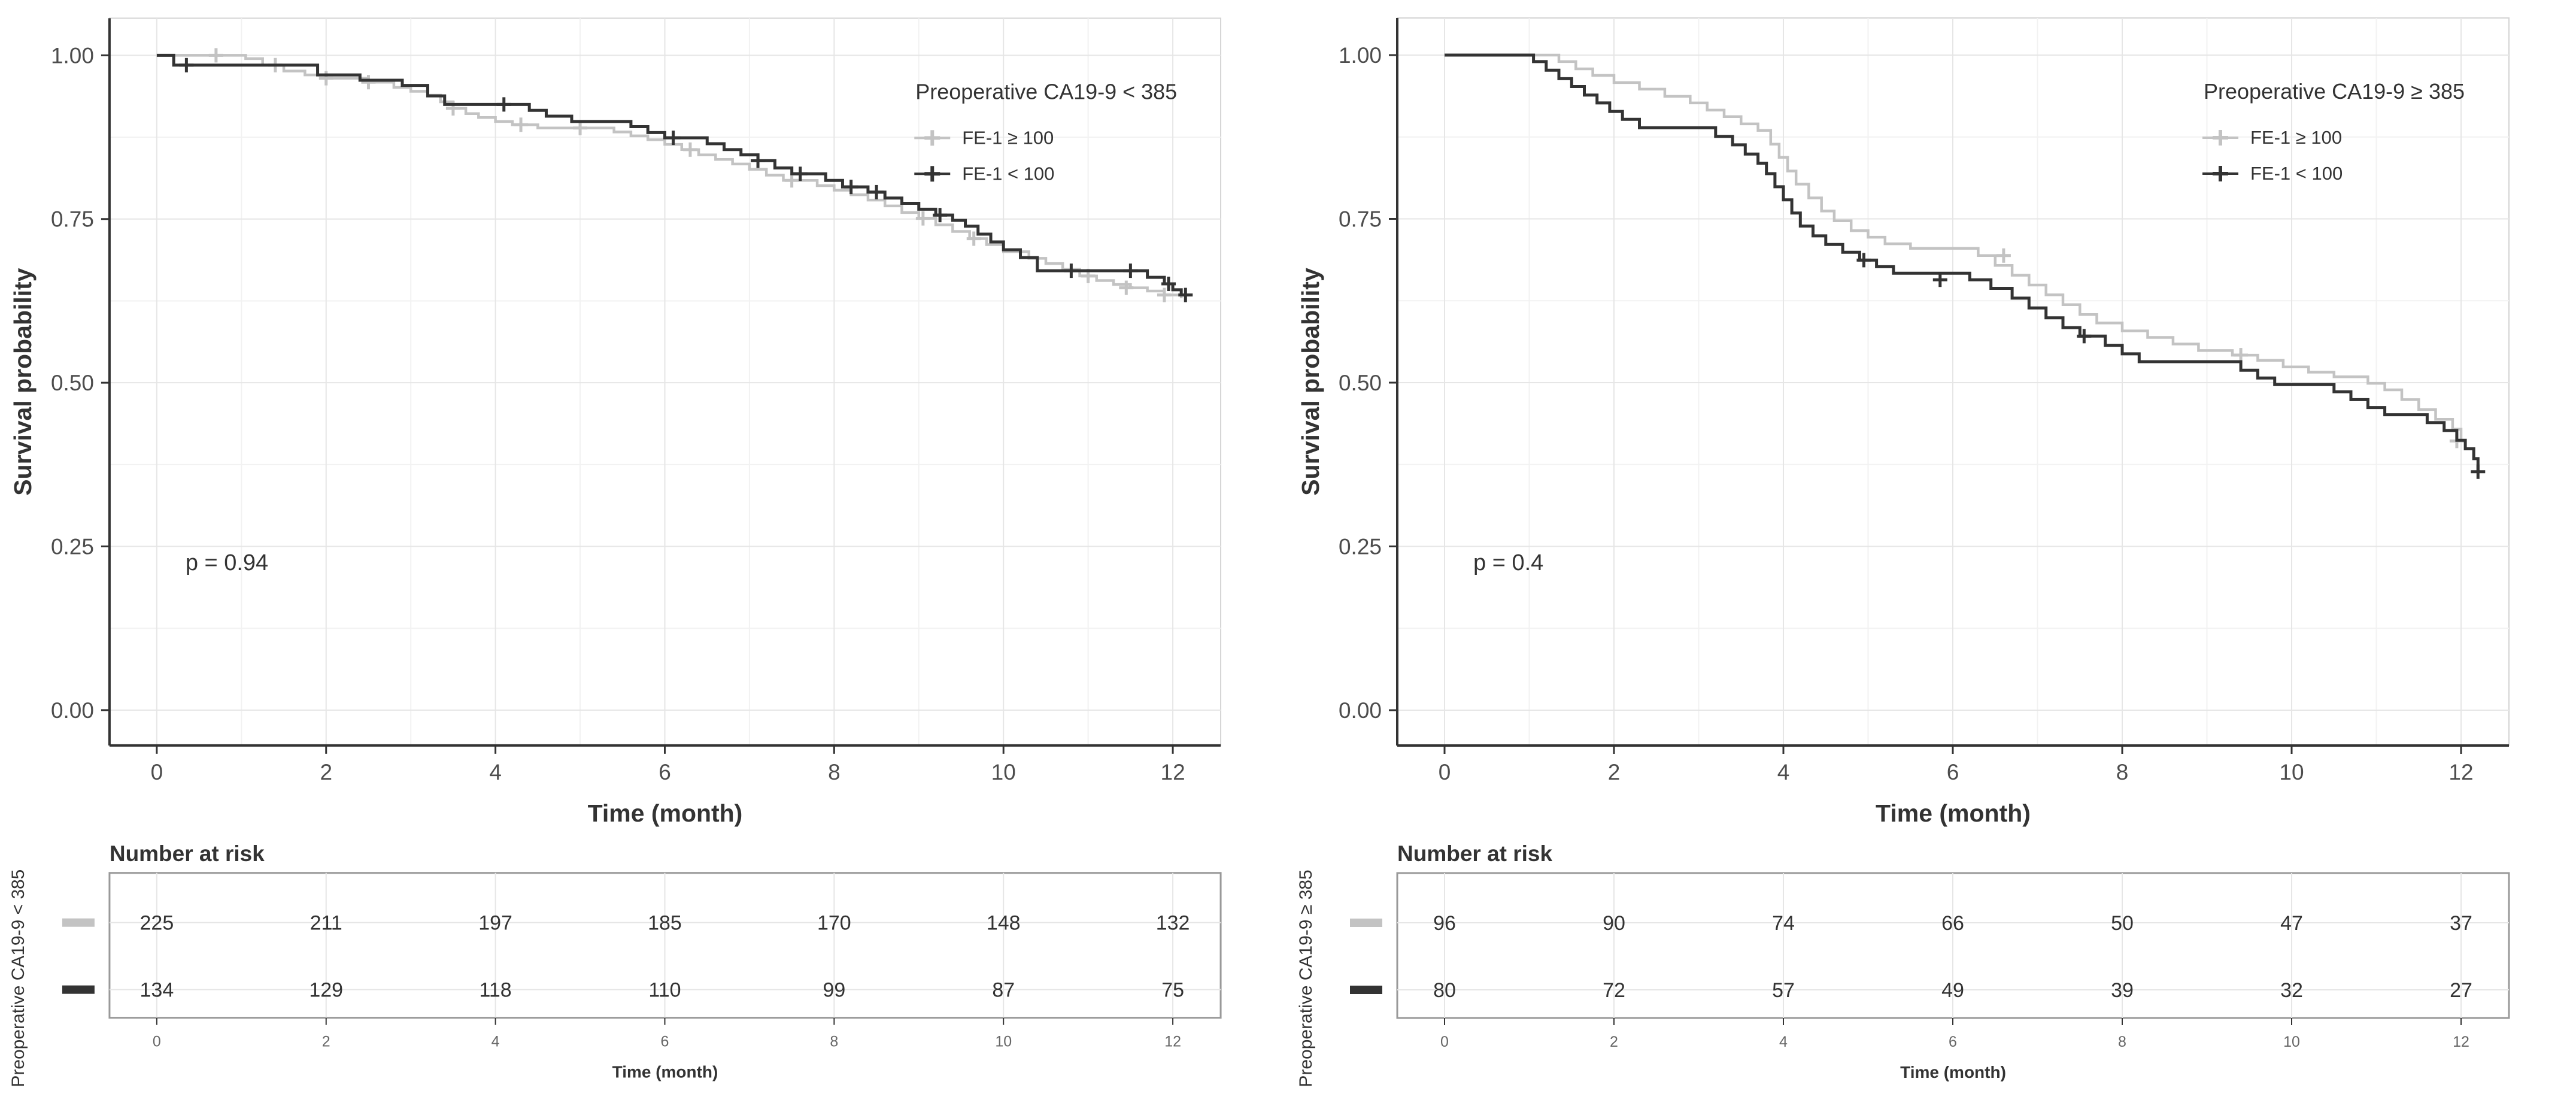 The image size is (2576, 1106). What do you see at coordinates (157, 990) in the screenshot?
I see `risk-table-count: 134` at bounding box center [157, 990].